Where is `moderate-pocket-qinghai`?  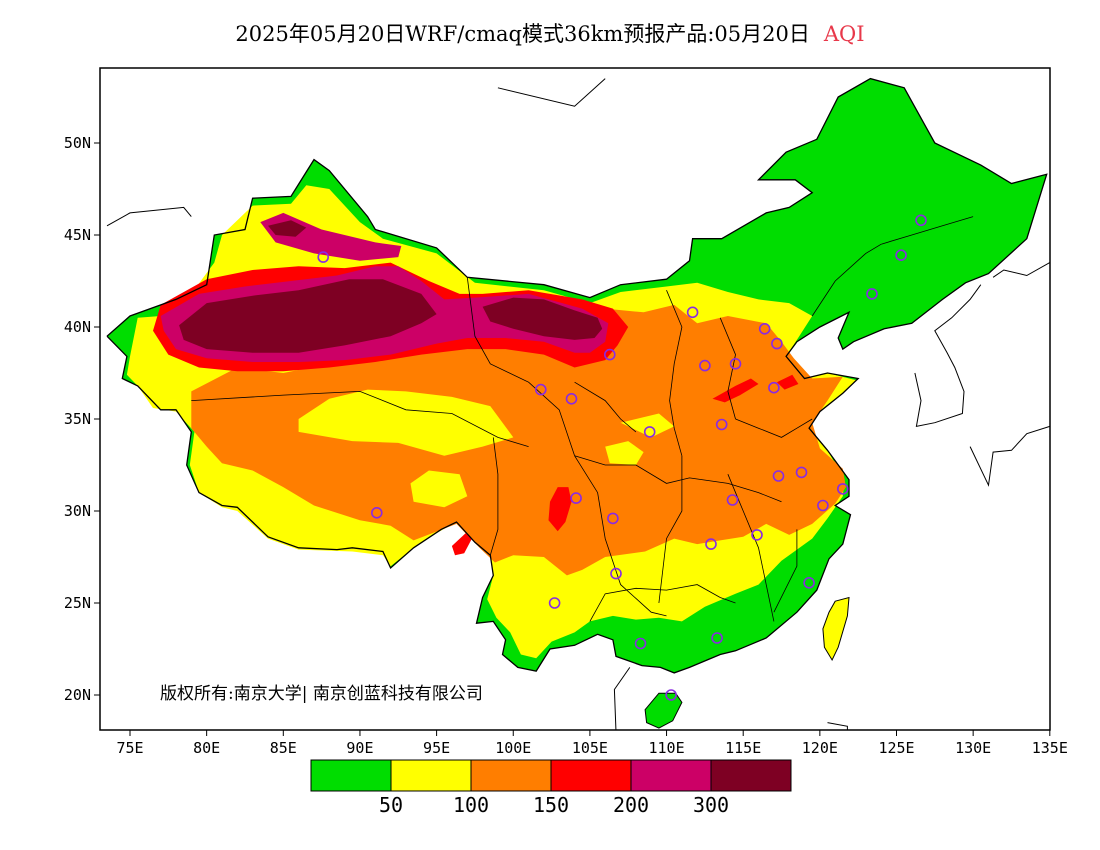
moderate-pocket-qinghai is located at coordinates (406, 422).